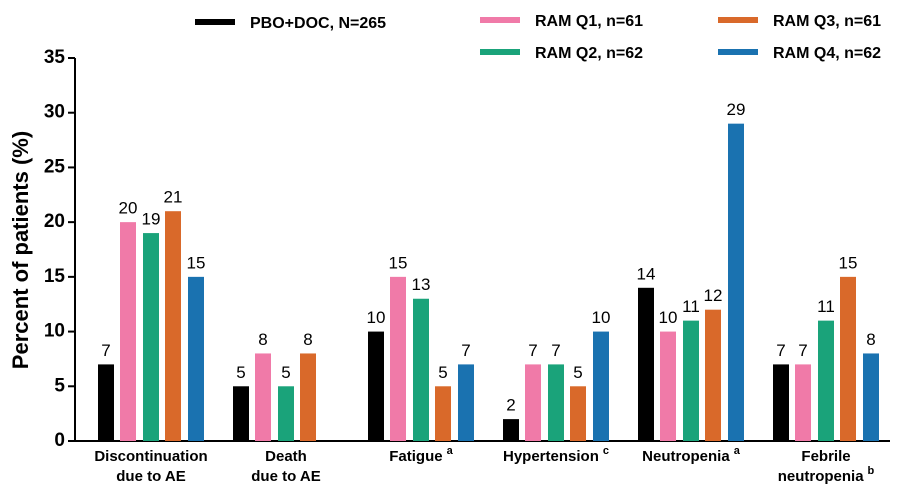  I want to click on data-label: 20, so click(128, 208).